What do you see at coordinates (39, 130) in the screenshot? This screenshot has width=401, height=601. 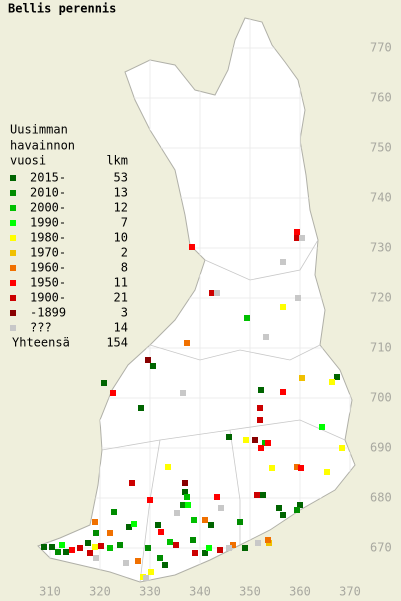 I see `legend-heading: Uusimman` at bounding box center [39, 130].